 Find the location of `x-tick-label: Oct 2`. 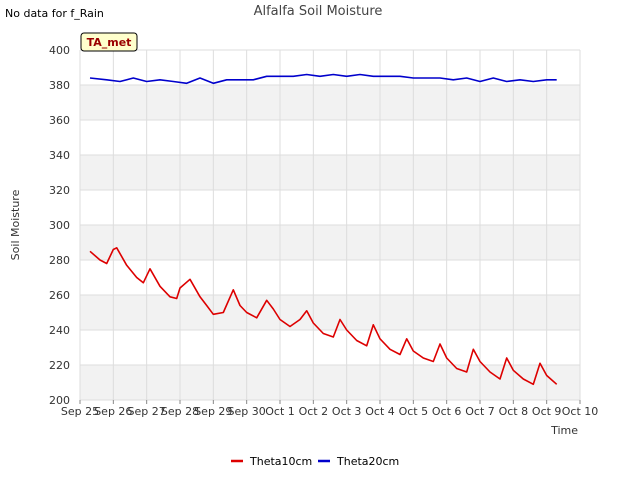

x-tick-label: Oct 2 is located at coordinates (314, 411).